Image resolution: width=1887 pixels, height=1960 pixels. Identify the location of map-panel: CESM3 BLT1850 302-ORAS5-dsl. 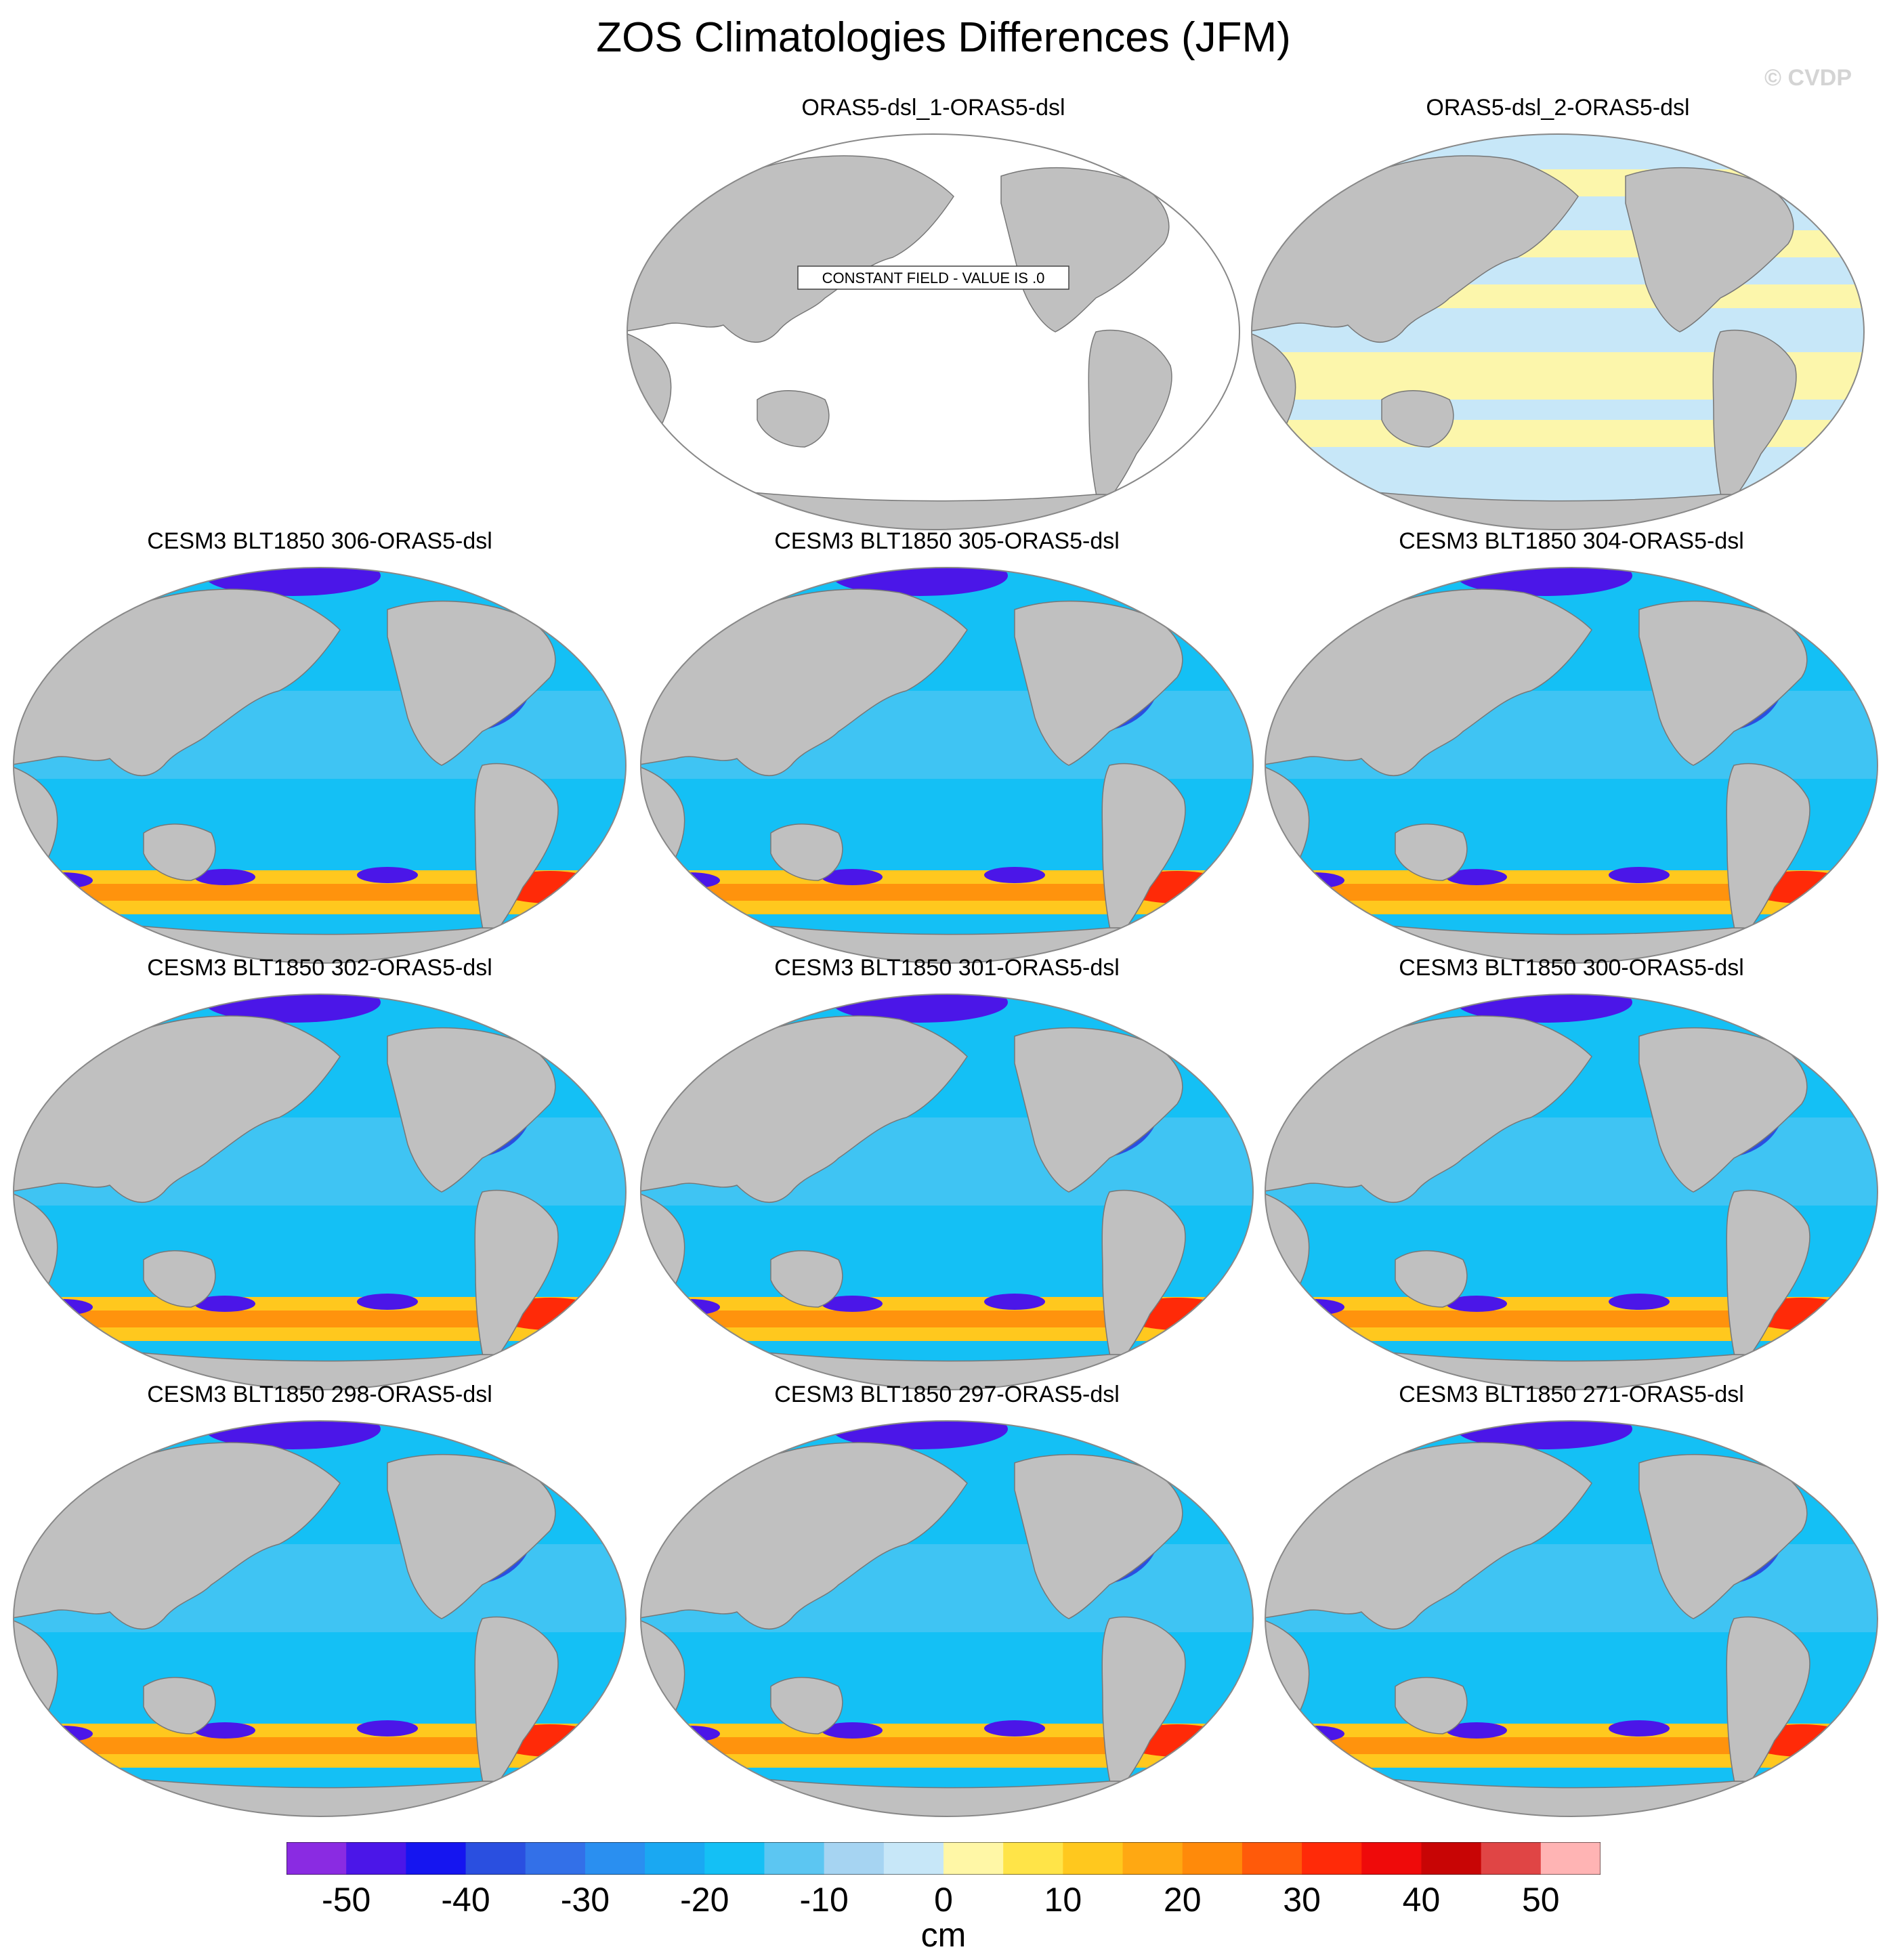
(320, 1177).